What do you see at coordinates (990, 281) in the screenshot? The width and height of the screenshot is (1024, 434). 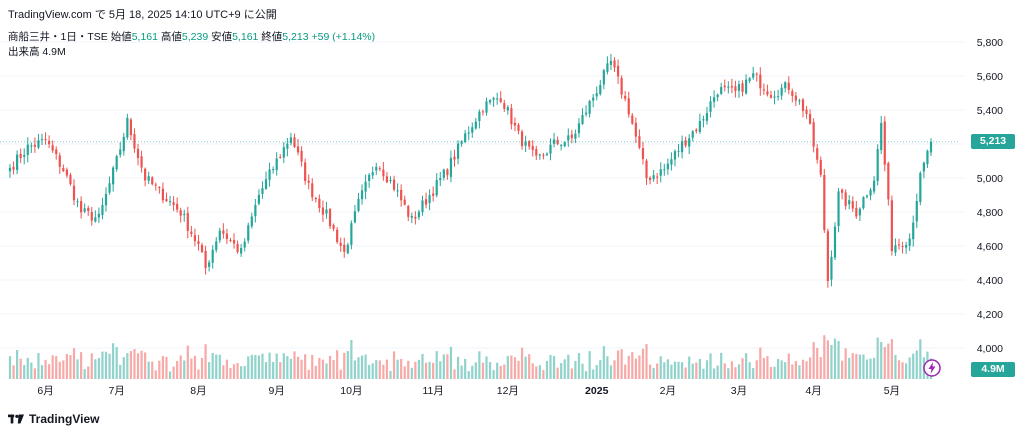 I see `y-tick-label: 4,400` at bounding box center [990, 281].